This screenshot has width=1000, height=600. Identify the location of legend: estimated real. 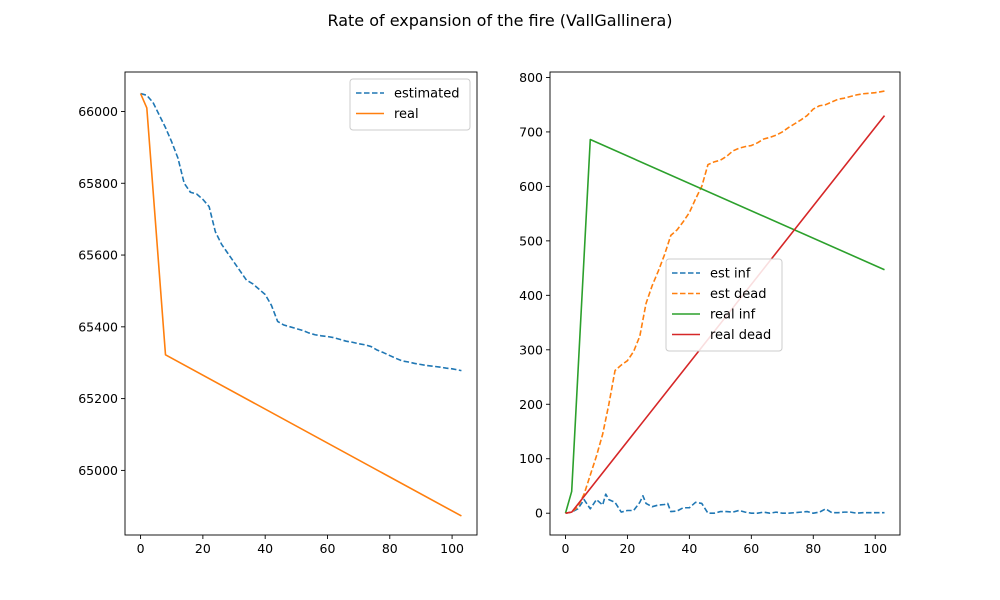
(410, 104).